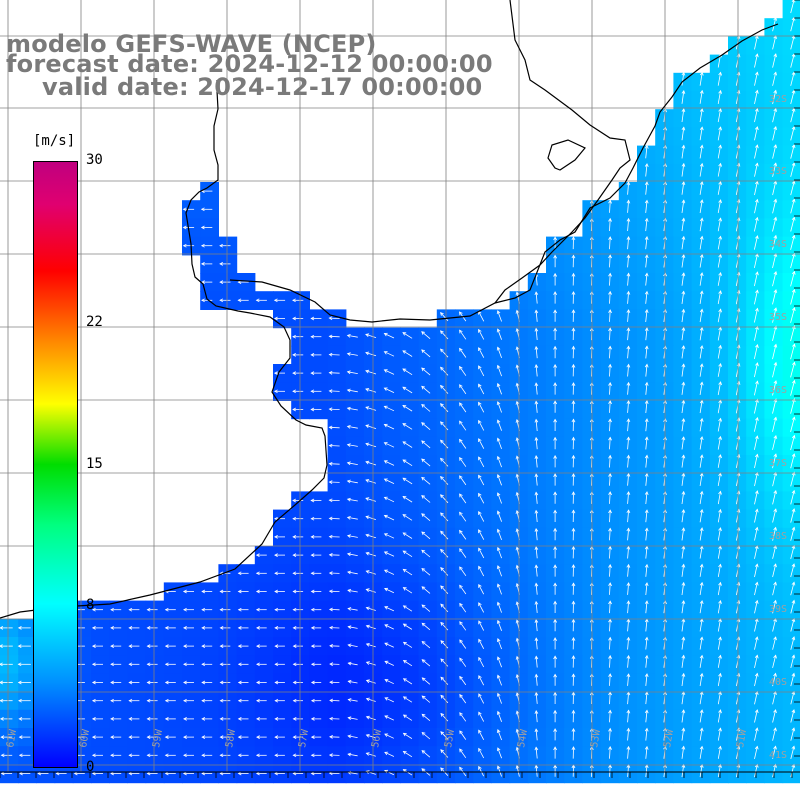  Describe the element at coordinates (742, 738) in the screenshot. I see `lon-label: 51W` at that location.